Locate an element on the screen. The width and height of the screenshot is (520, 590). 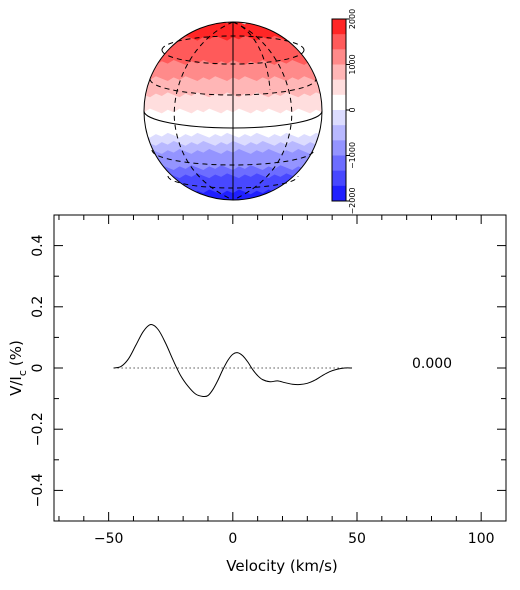
colorbar: 2000 1000 0 −1000 −2000 is located at coordinates (344, 112).